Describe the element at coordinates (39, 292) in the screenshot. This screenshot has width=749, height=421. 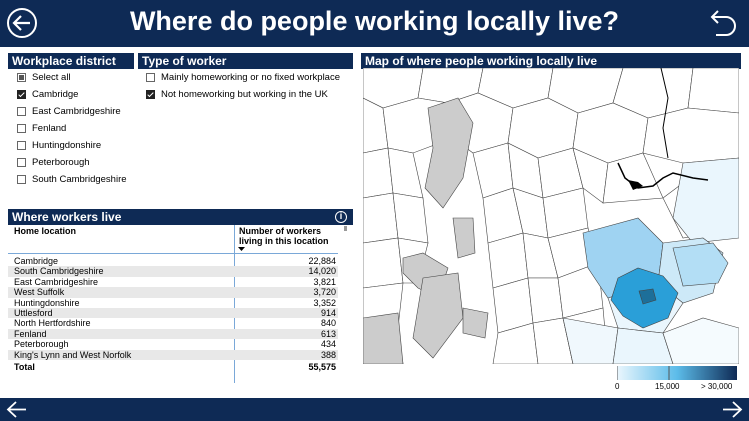
I see `home-location-cell: West Suffolk` at that location.